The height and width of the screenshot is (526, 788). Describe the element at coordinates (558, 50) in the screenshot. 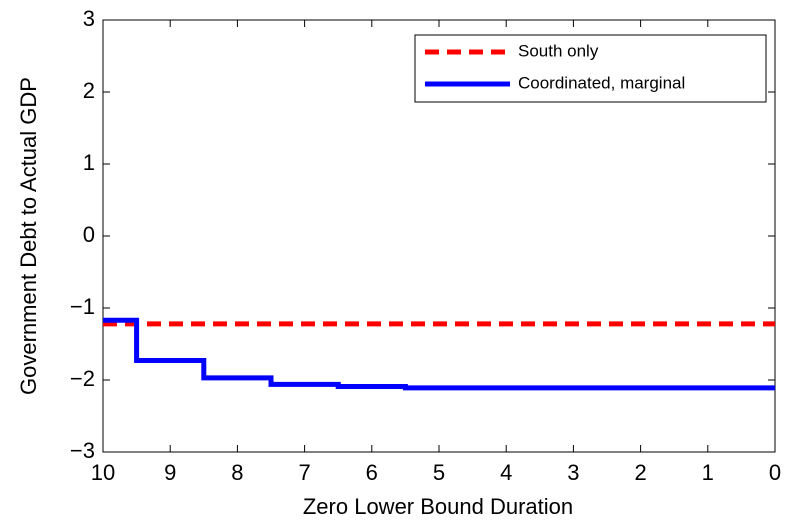

I see `legend-label: South only` at that location.